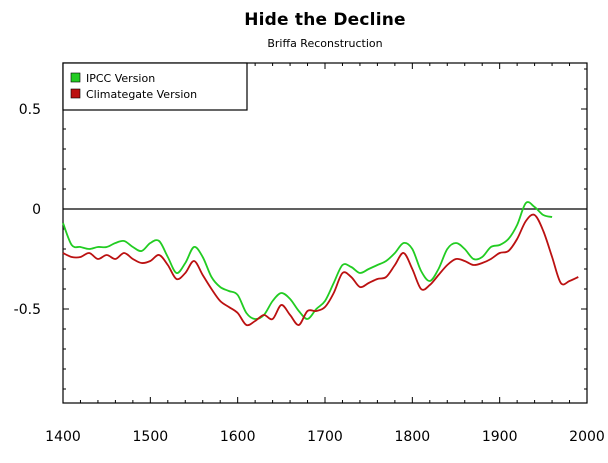 Image resolution: width=608 pixels, height=463 pixels. Describe the element at coordinates (325, 437) in the screenshot. I see `x-tick-label: 1700` at that location.